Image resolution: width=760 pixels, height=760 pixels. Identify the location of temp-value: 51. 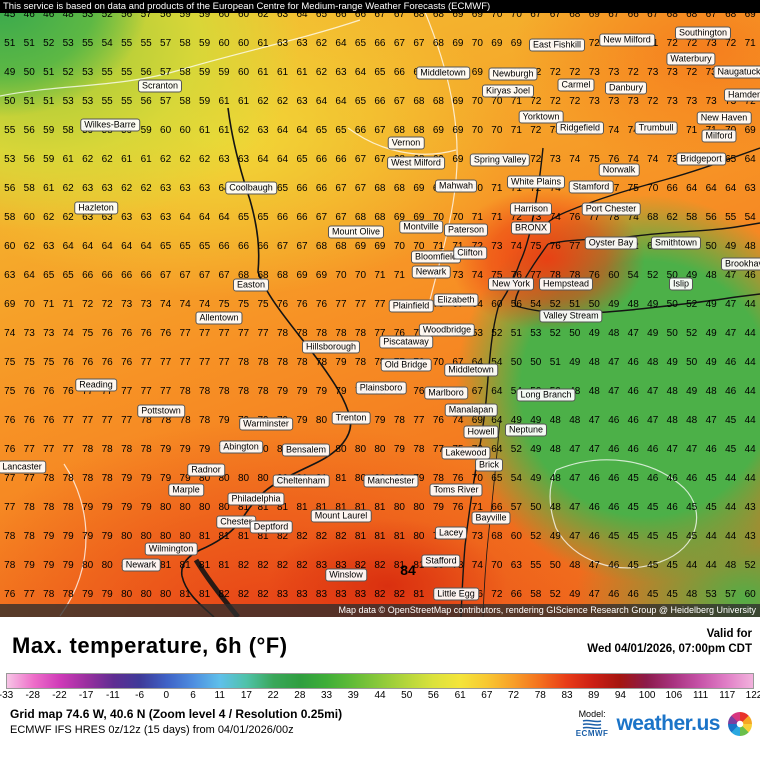
(516, 333).